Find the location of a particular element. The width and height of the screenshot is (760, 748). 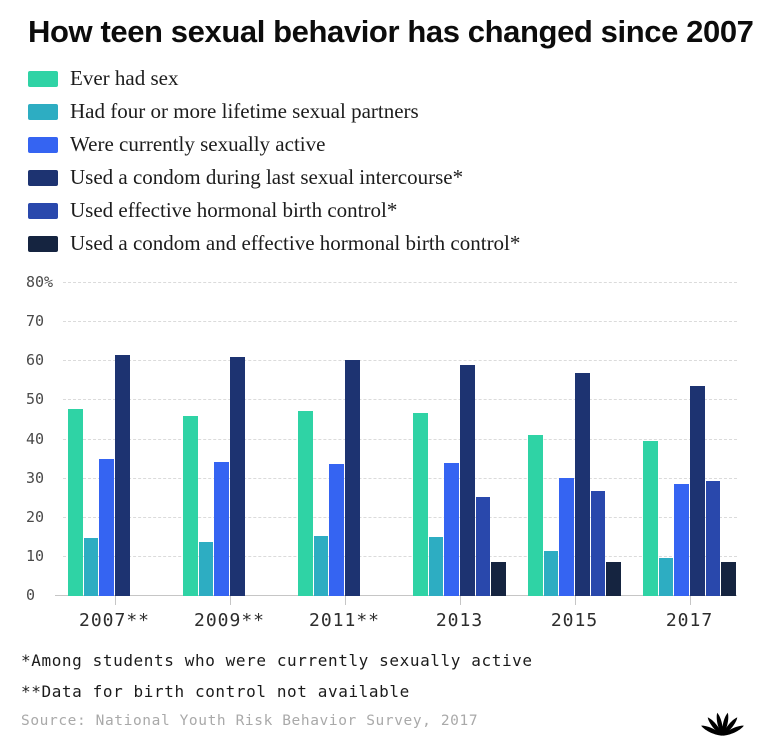

bar-group-2017: 2017 is located at coordinates (690, 457).